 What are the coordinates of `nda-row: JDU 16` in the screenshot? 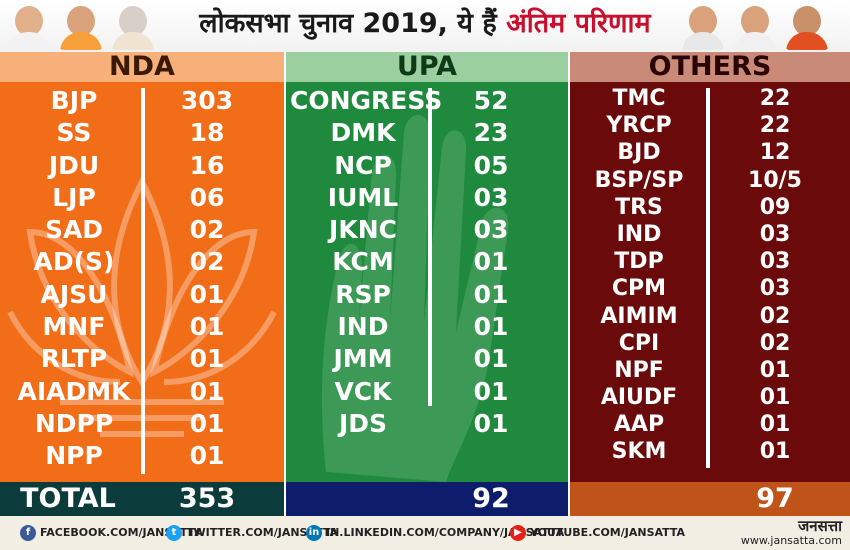 It's located at (142, 166).